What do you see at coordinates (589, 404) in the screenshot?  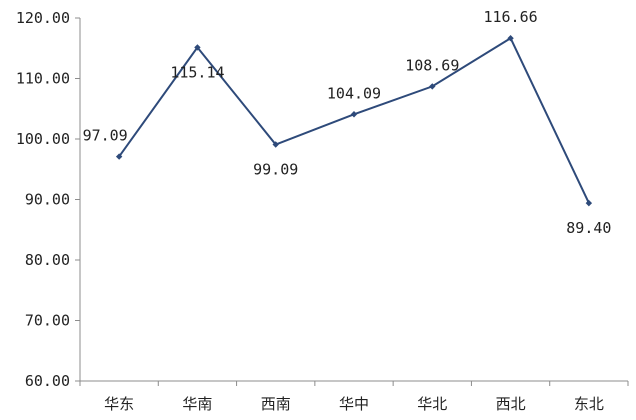 I see `x-tick-label: 东北` at bounding box center [589, 404].